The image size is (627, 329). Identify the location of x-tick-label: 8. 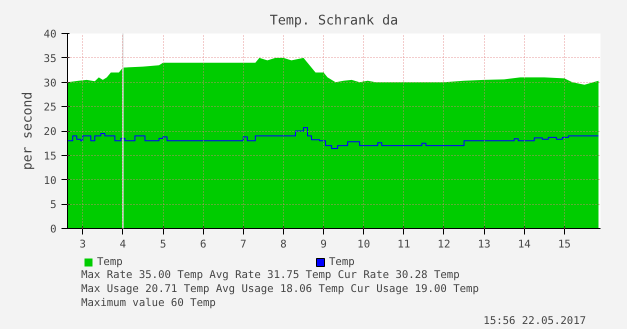
(283, 244).